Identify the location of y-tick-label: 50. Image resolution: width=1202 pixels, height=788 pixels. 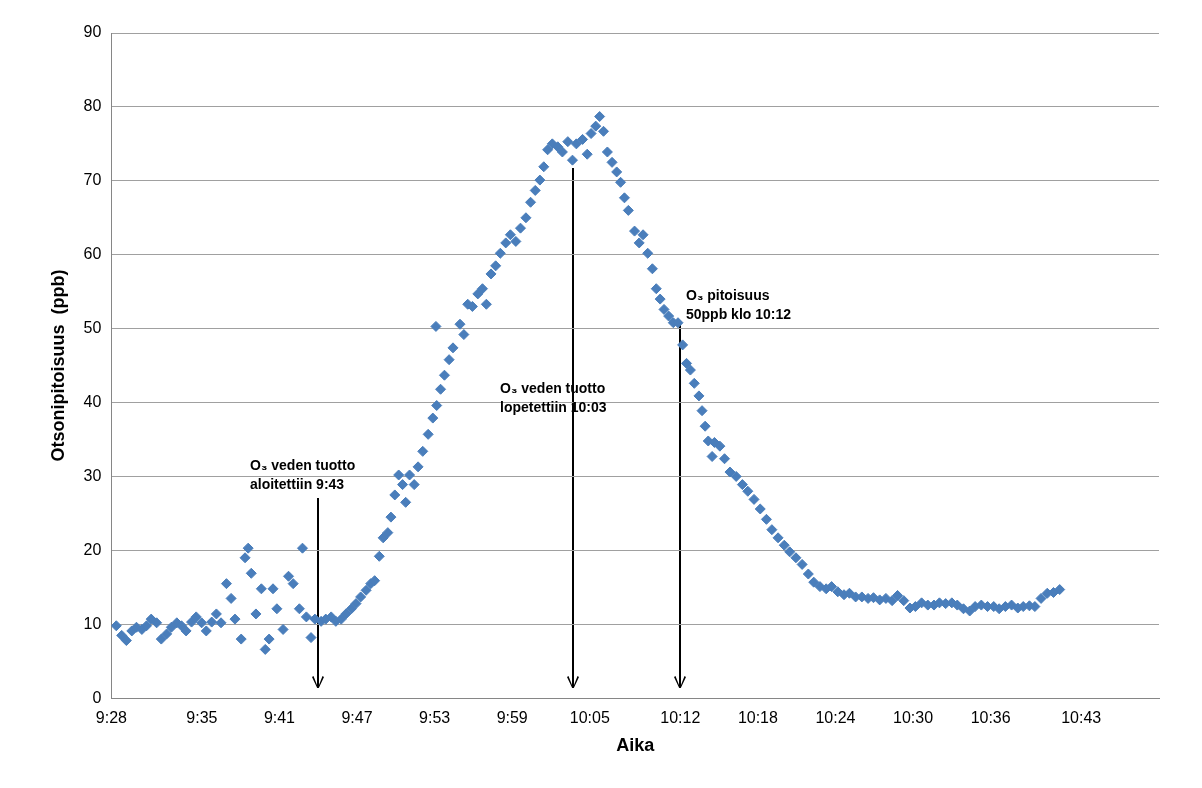
(92, 328).